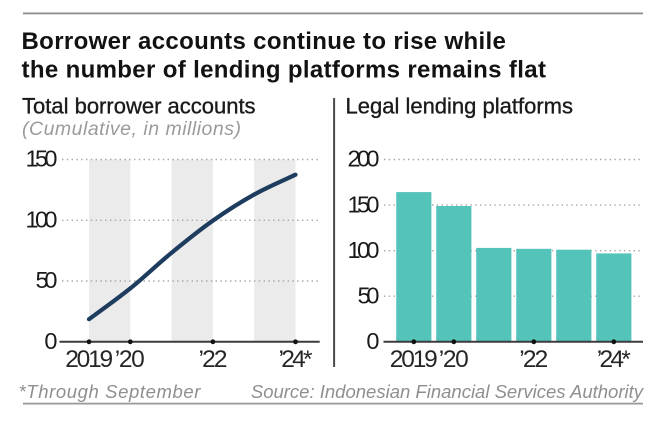  What do you see at coordinates (110, 391) in the screenshot?
I see `svg-text: *Through September` at bounding box center [110, 391].